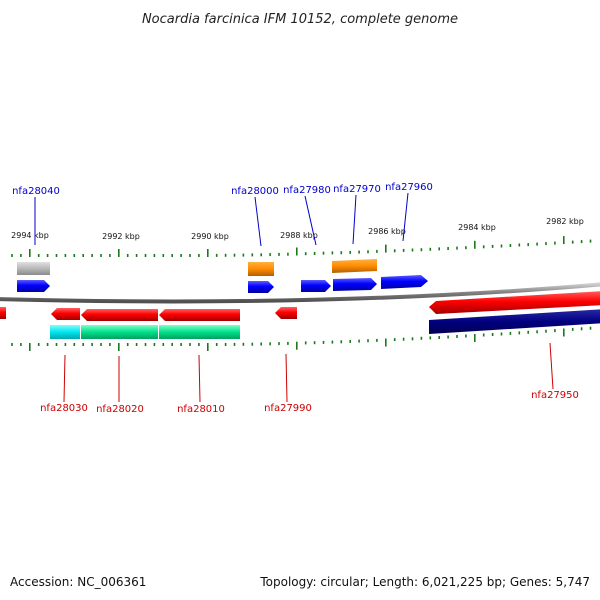 This screenshot has height=600, width=600. Describe the element at coordinates (201, 409) in the screenshot. I see `gene-label: nfa28010` at that location.